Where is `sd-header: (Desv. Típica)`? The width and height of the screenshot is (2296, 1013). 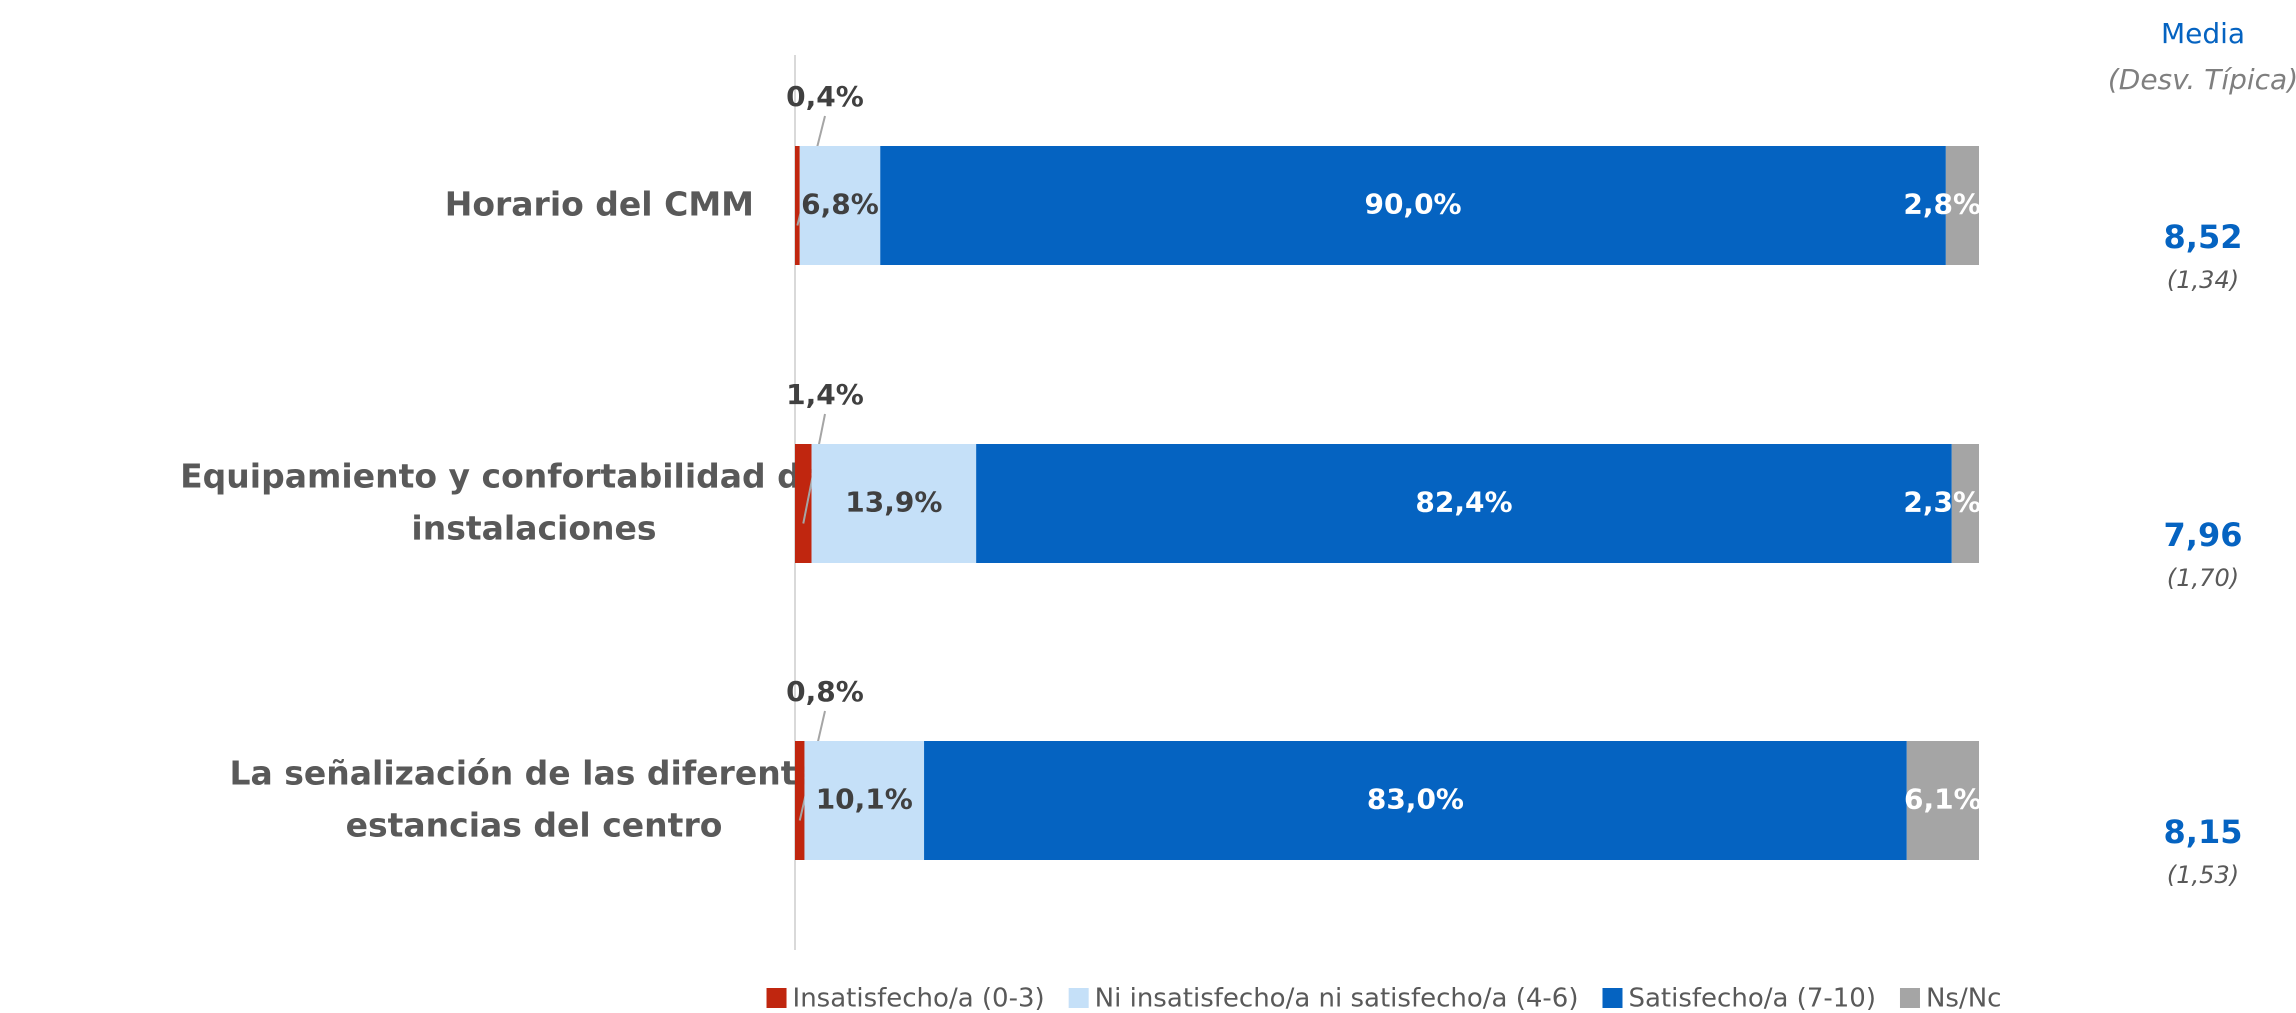 sd-header: (Desv. Típica) is located at coordinates (2202, 79).